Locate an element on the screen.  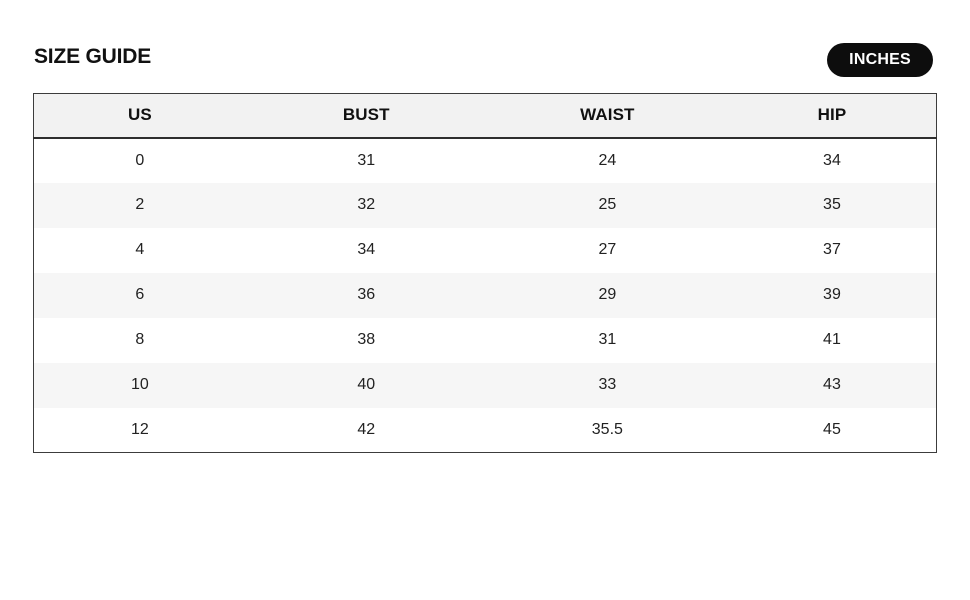
cell-us: 4 is located at coordinates (139, 250).